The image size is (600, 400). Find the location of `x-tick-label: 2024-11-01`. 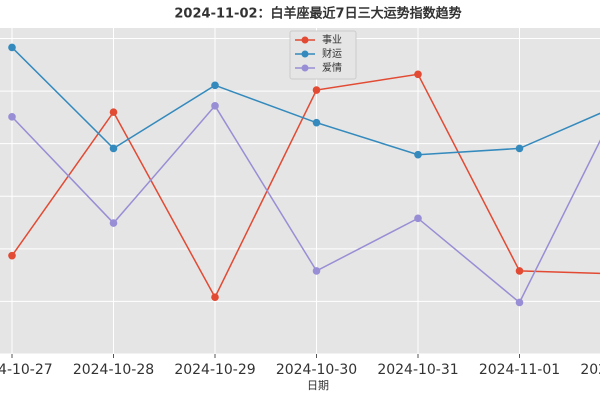

x-tick-label: 2024-11-01 is located at coordinates (519, 370).